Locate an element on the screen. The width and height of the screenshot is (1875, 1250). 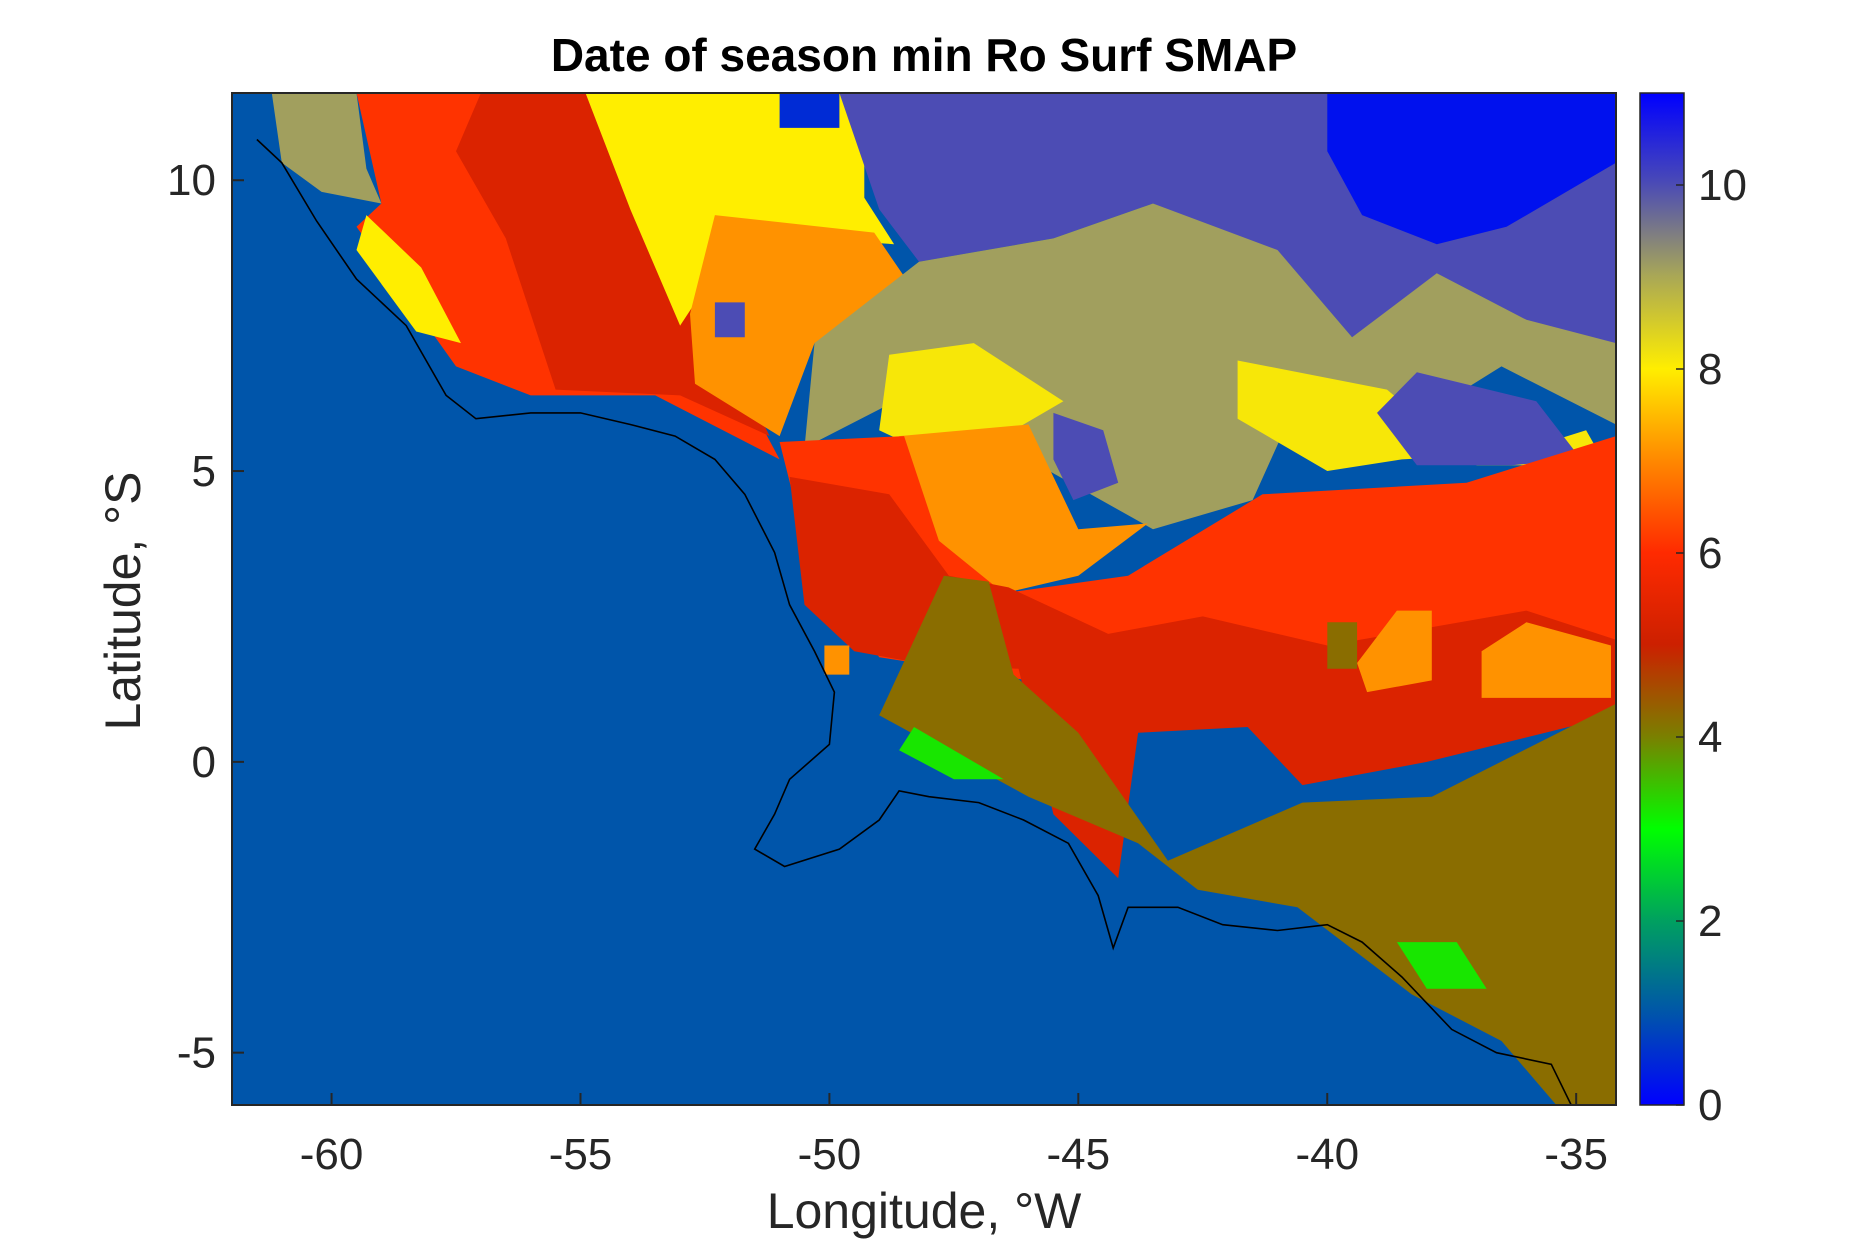
y-tick-label: 5 is located at coordinates (204, 471).